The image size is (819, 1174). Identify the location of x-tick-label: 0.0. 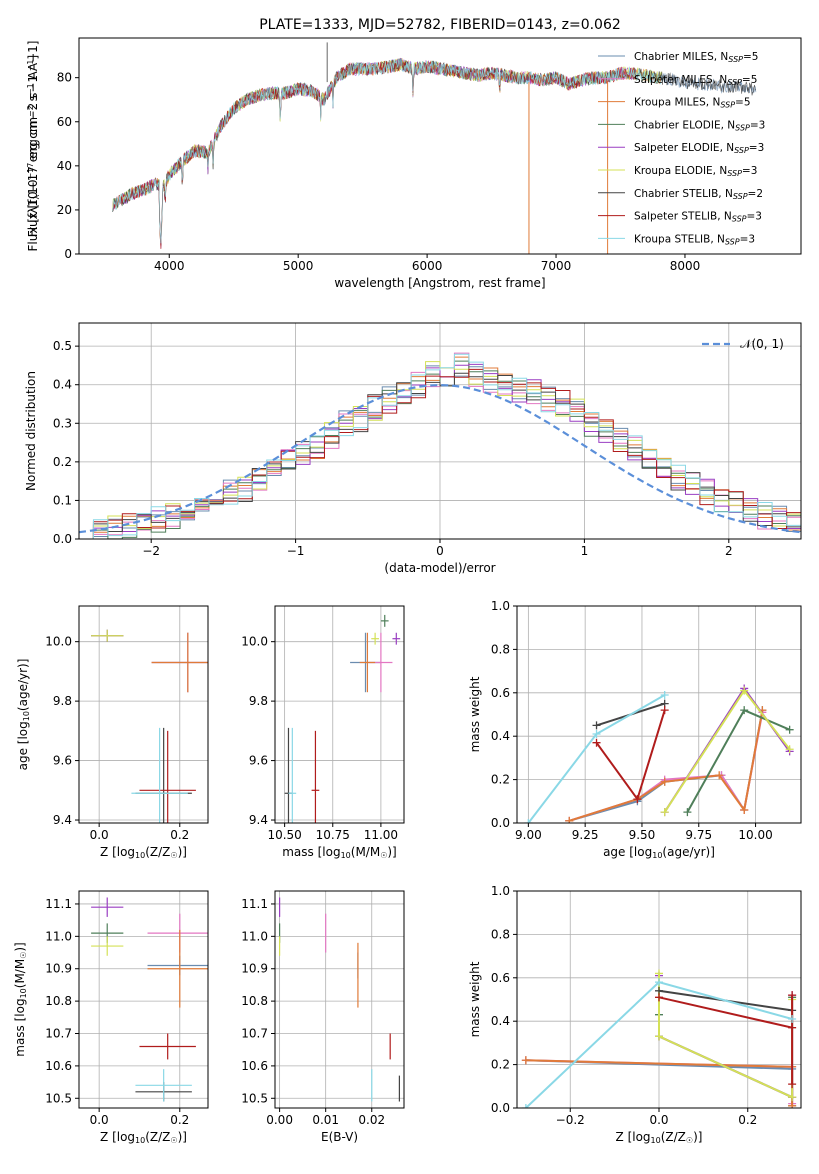
(658, 1120).